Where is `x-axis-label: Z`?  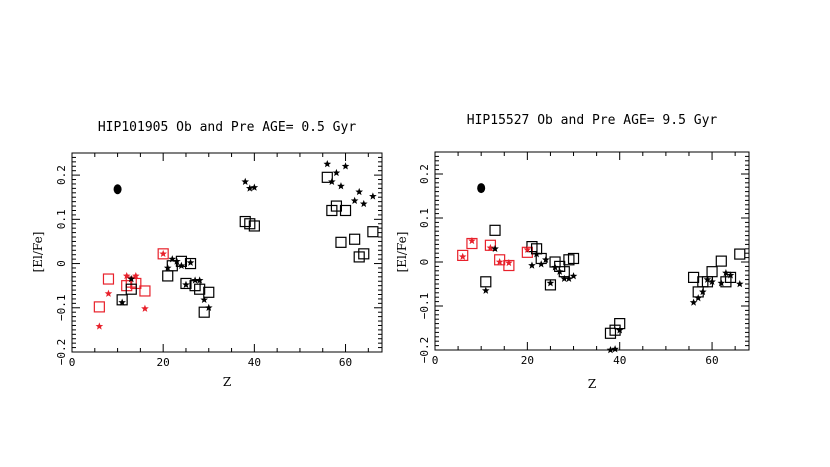 x-axis-label: Z is located at coordinates (227, 382).